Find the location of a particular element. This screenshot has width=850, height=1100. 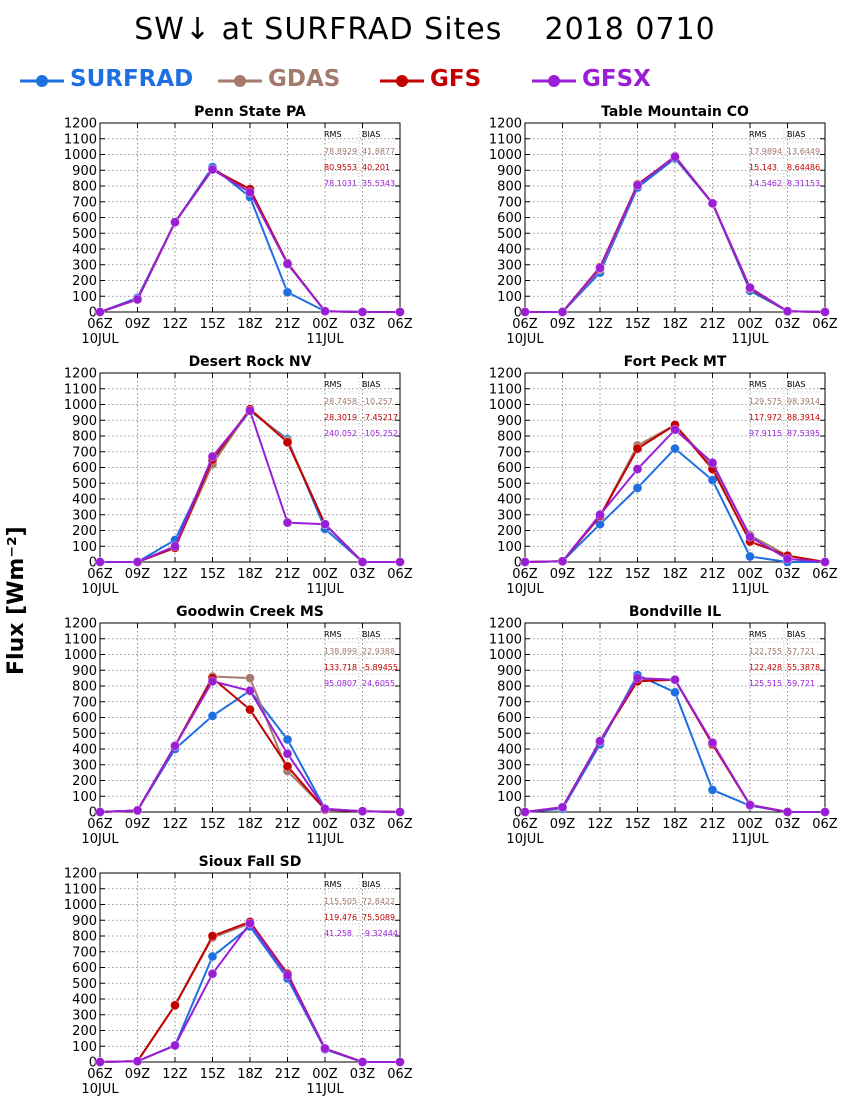

stats-bias-gfsx: -9.32444 is located at coordinates (380, 933).